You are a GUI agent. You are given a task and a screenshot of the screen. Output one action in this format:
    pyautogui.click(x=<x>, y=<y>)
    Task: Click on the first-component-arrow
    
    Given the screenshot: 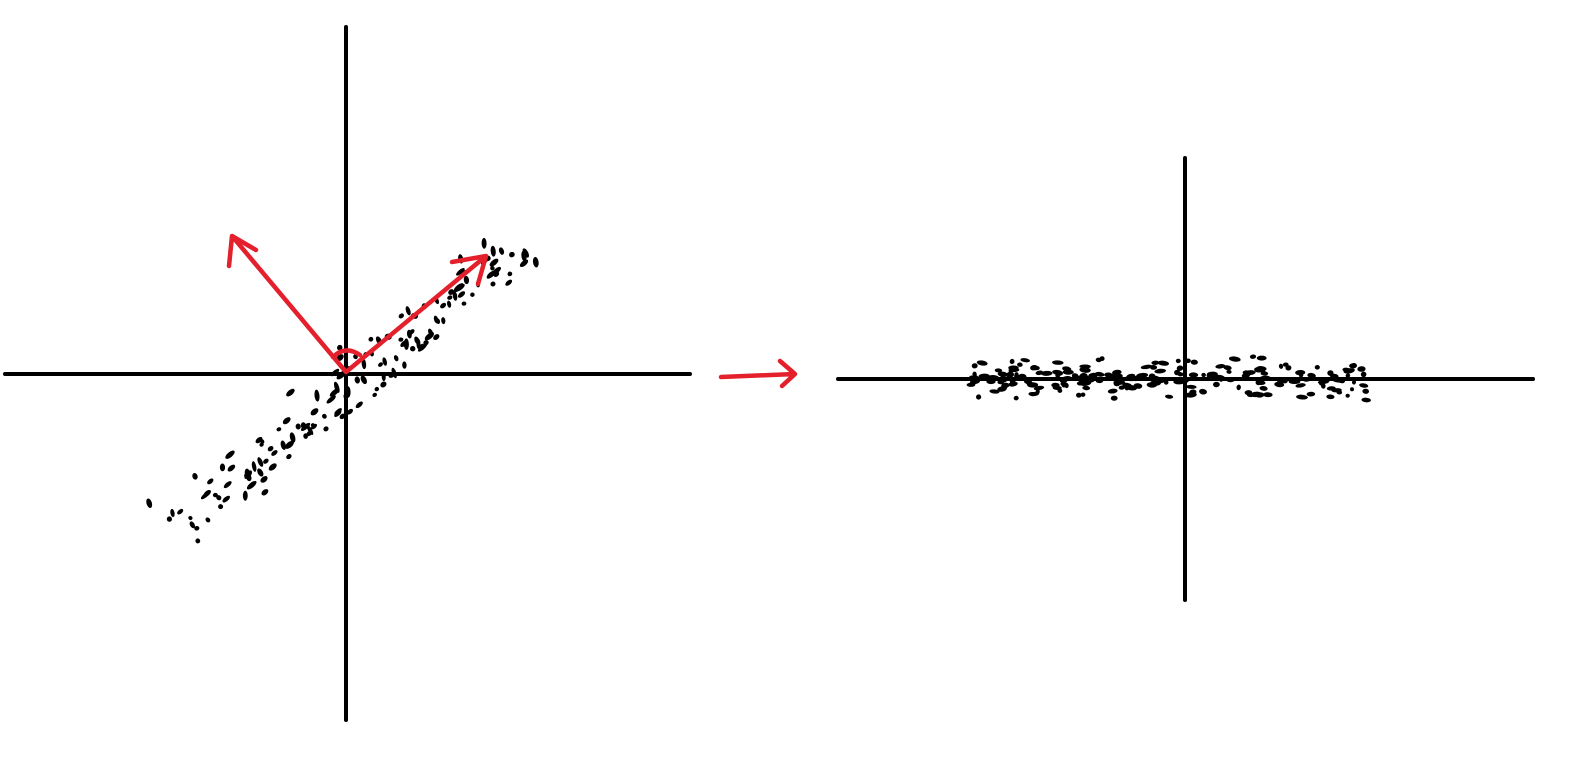 What is the action you would take?
    pyautogui.click(x=416, y=314)
    